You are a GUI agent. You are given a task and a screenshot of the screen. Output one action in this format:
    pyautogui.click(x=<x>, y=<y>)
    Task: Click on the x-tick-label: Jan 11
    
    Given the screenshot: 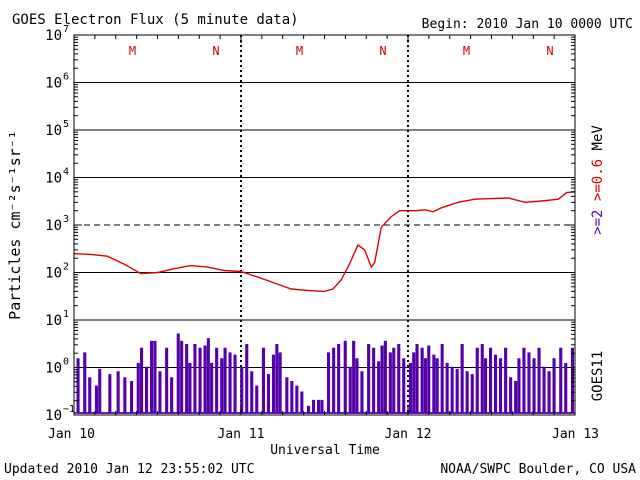 What is the action you would take?
    pyautogui.click(x=241, y=434)
    